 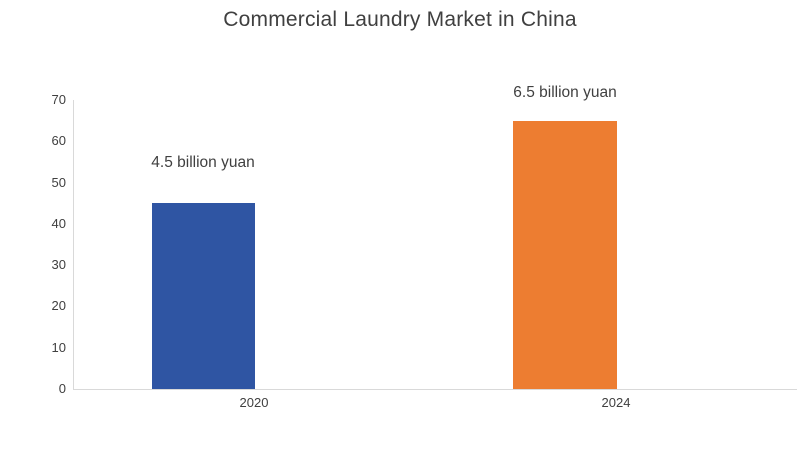 What do you see at coordinates (254, 402) in the screenshot?
I see `x-axis-label-2020: 2020` at bounding box center [254, 402].